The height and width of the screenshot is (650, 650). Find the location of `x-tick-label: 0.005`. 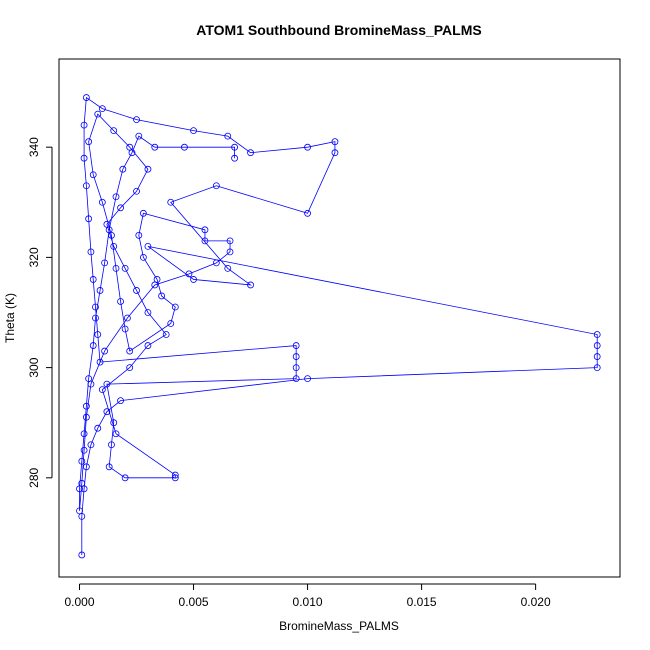

x-tick-label: 0.005 is located at coordinates (194, 602).